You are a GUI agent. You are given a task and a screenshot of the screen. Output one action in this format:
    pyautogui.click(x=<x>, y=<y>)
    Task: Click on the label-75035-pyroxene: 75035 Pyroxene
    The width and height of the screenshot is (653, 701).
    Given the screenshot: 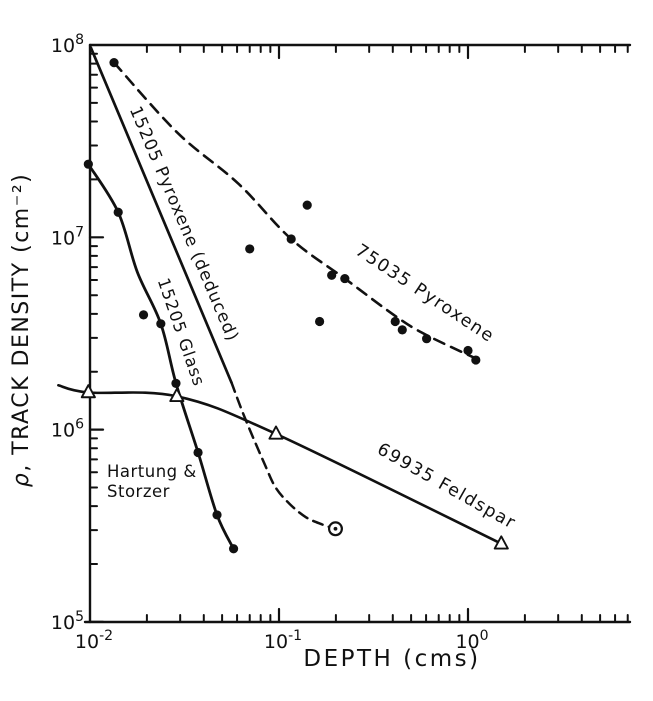 What is the action you would take?
    pyautogui.click(x=424, y=294)
    